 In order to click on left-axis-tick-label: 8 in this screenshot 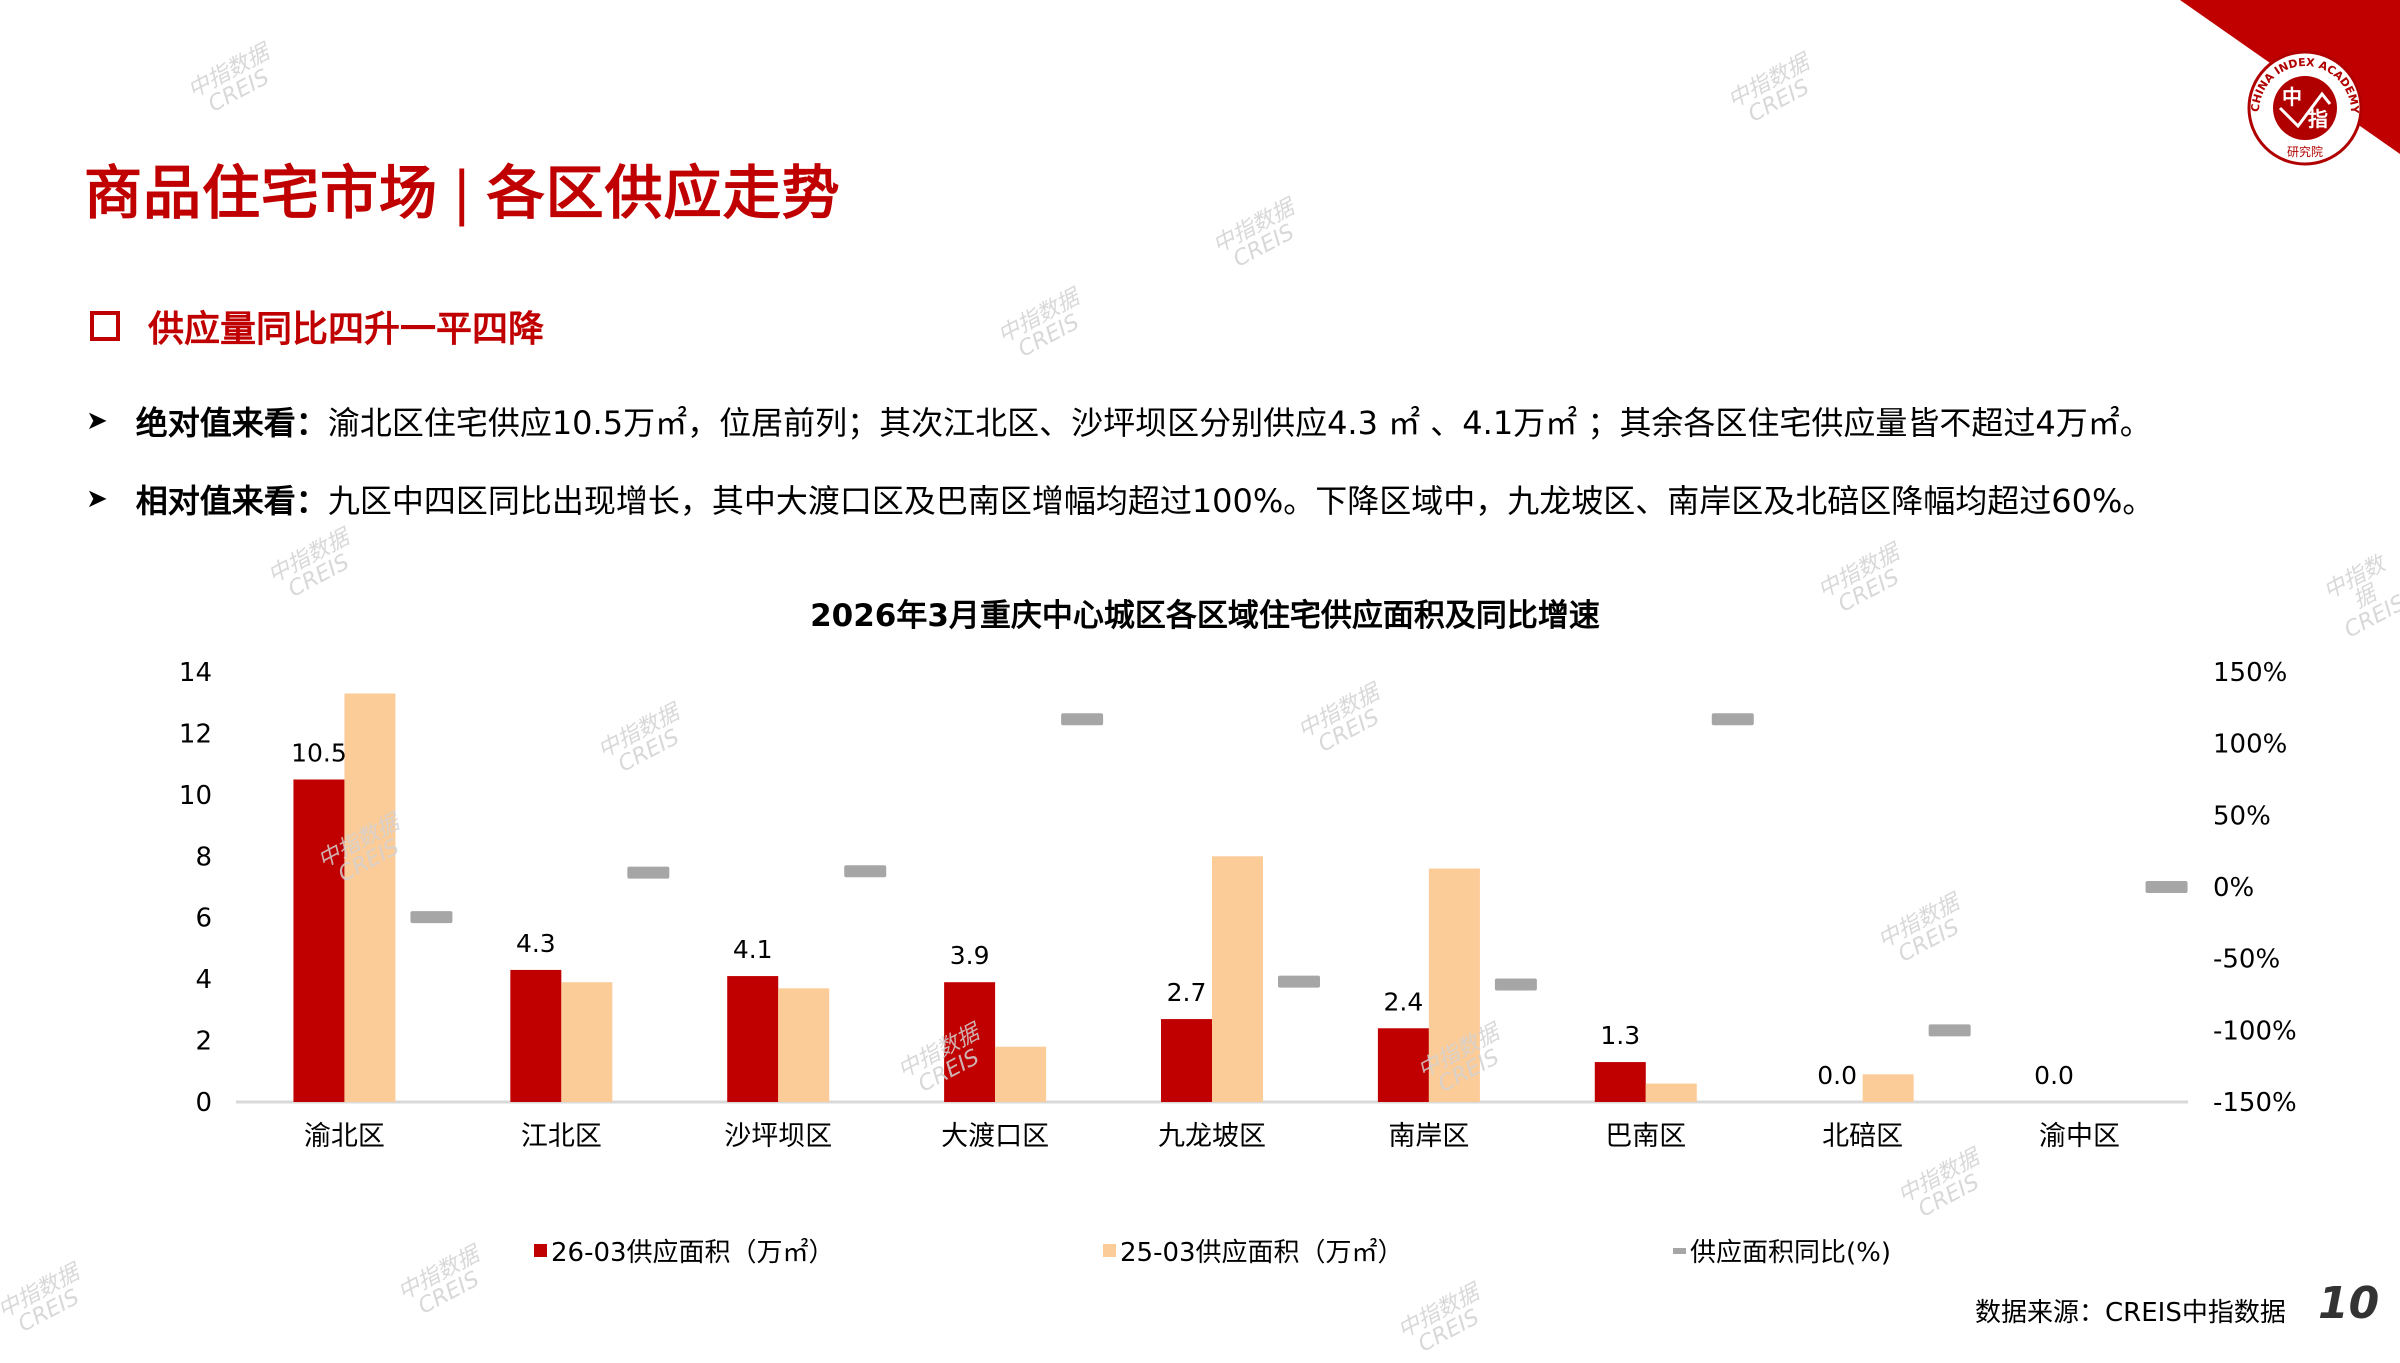, I will do `click(203, 857)`.